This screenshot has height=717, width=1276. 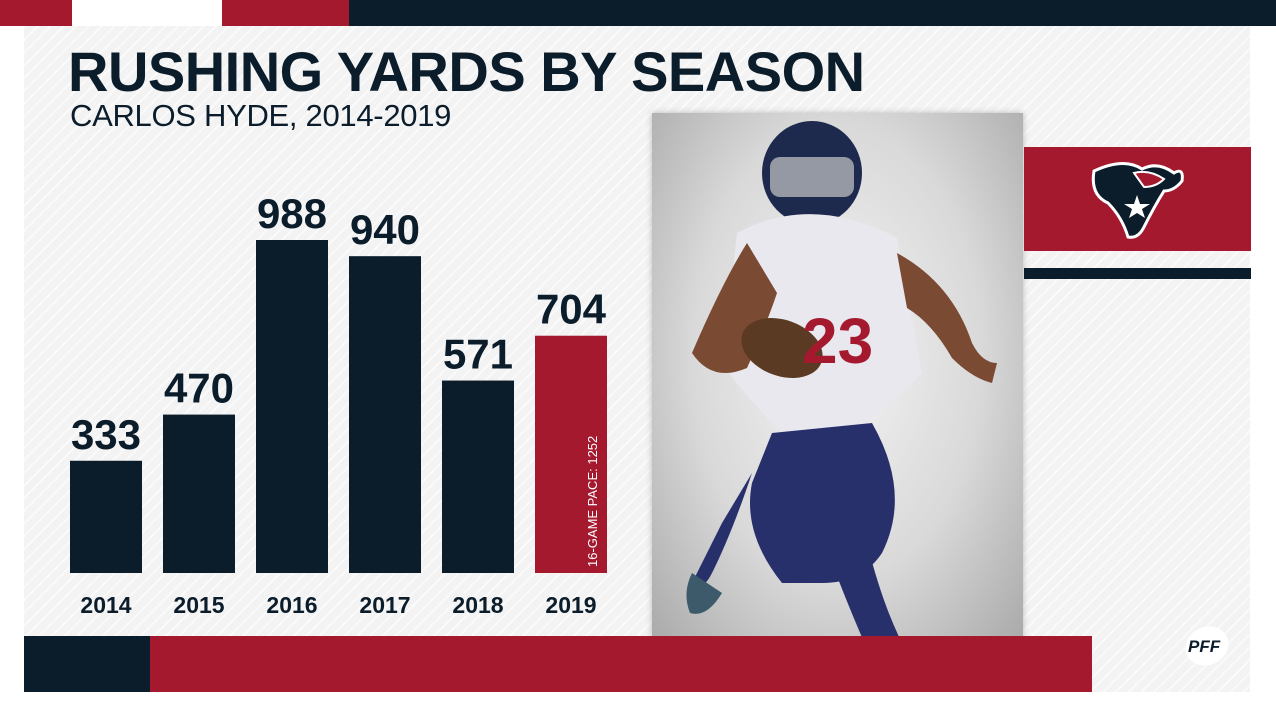 What do you see at coordinates (106, 434) in the screenshot?
I see `value-label-2014: 333` at bounding box center [106, 434].